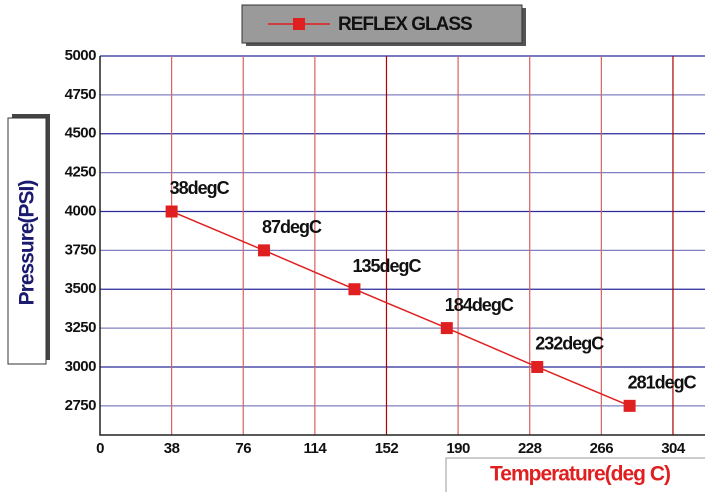 The height and width of the screenshot is (492, 705). What do you see at coordinates (673, 448) in the screenshot?
I see `x-tick-label: 304` at bounding box center [673, 448].